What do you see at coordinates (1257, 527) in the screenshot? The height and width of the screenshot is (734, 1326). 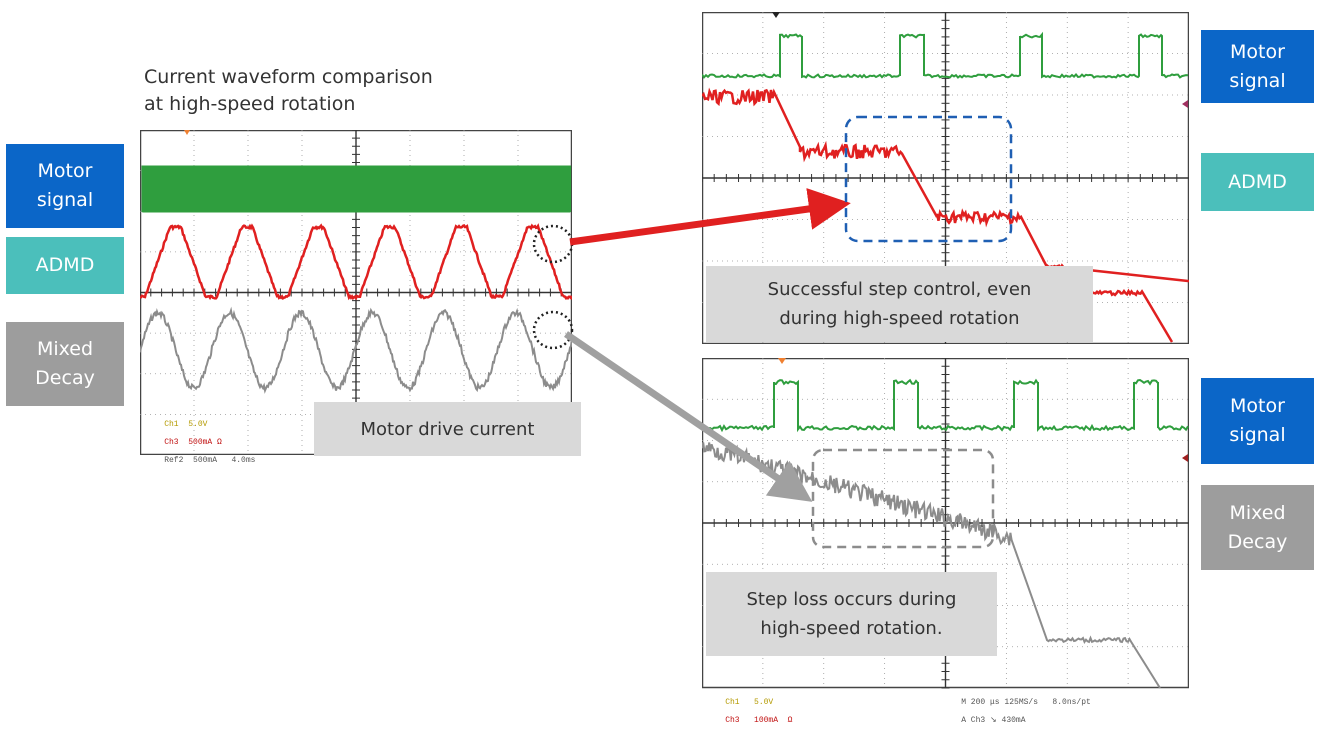 I see `br-mixed-decay-label: Mixed Decay` at bounding box center [1257, 527].